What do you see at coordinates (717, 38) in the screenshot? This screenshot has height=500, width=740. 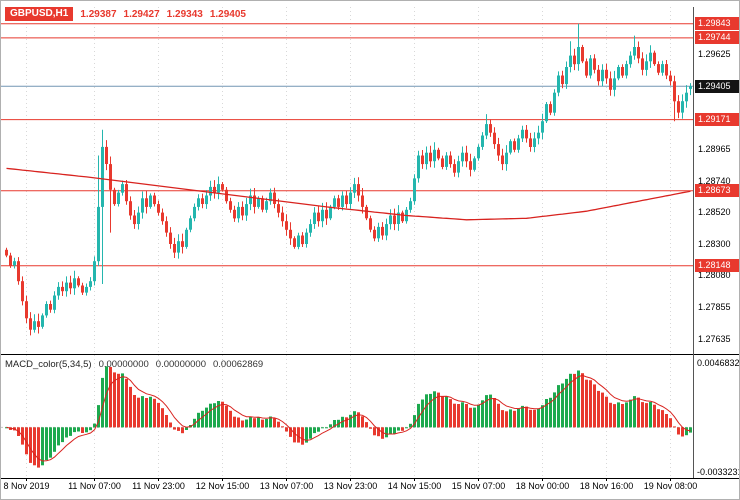 I see `level-price-tag: 1.29744` at bounding box center [717, 38].